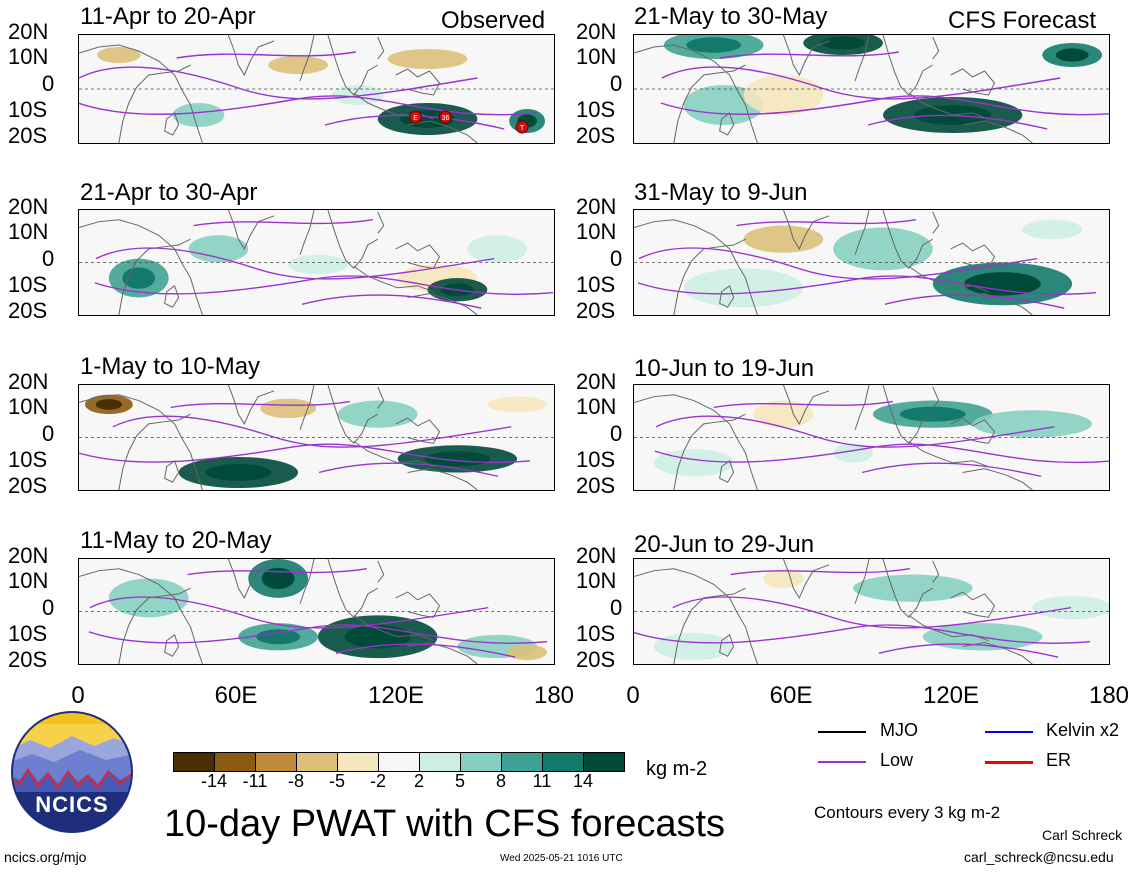 The width and height of the screenshot is (1135, 872). What do you see at coordinates (28, 381) in the screenshot?
I see `lat-label-20n-r3-c1: 20N` at bounding box center [28, 381].